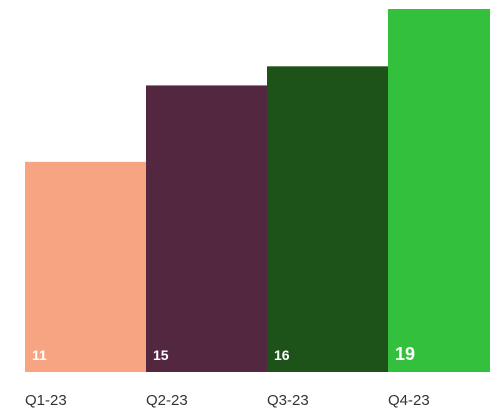 This screenshot has width=490, height=409. I want to click on category-label-q3-23: Q3-23, so click(288, 400).